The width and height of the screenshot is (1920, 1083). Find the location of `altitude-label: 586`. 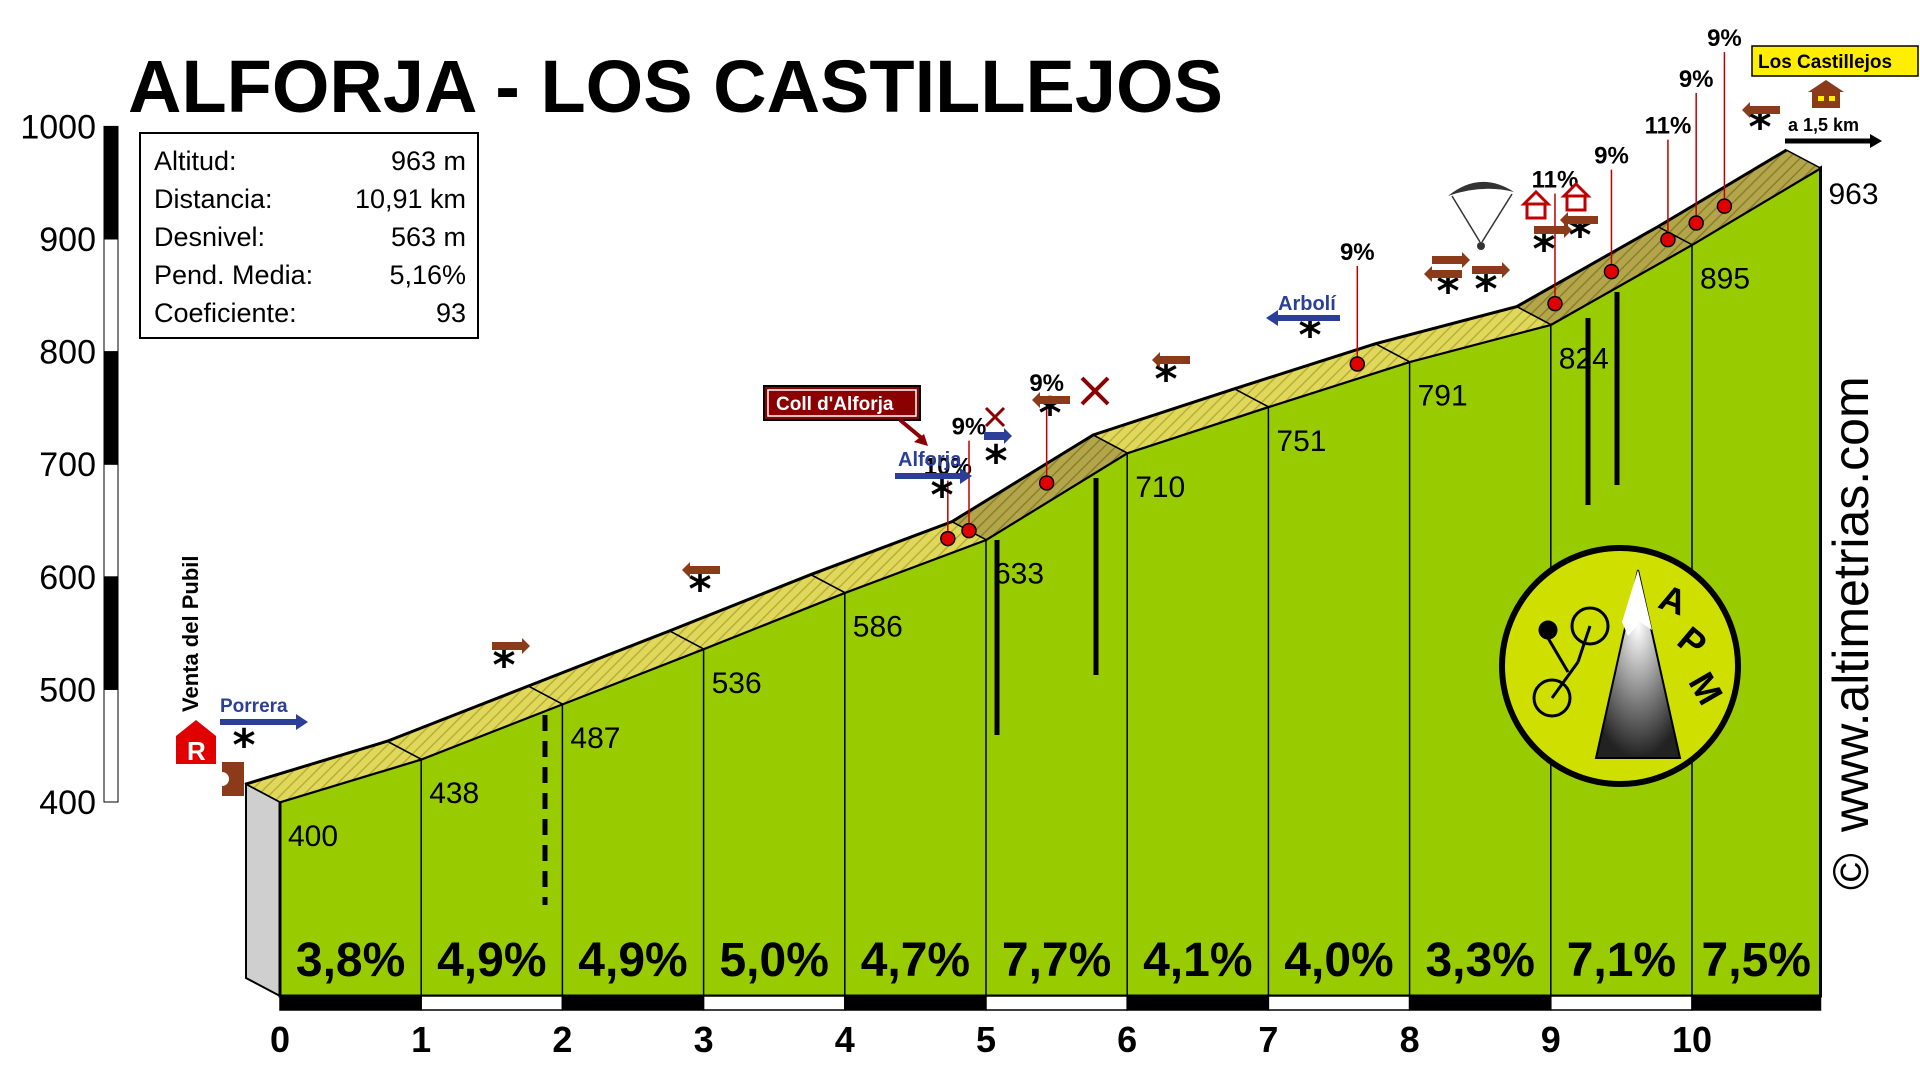

altitude-label: 586 is located at coordinates (878, 627).